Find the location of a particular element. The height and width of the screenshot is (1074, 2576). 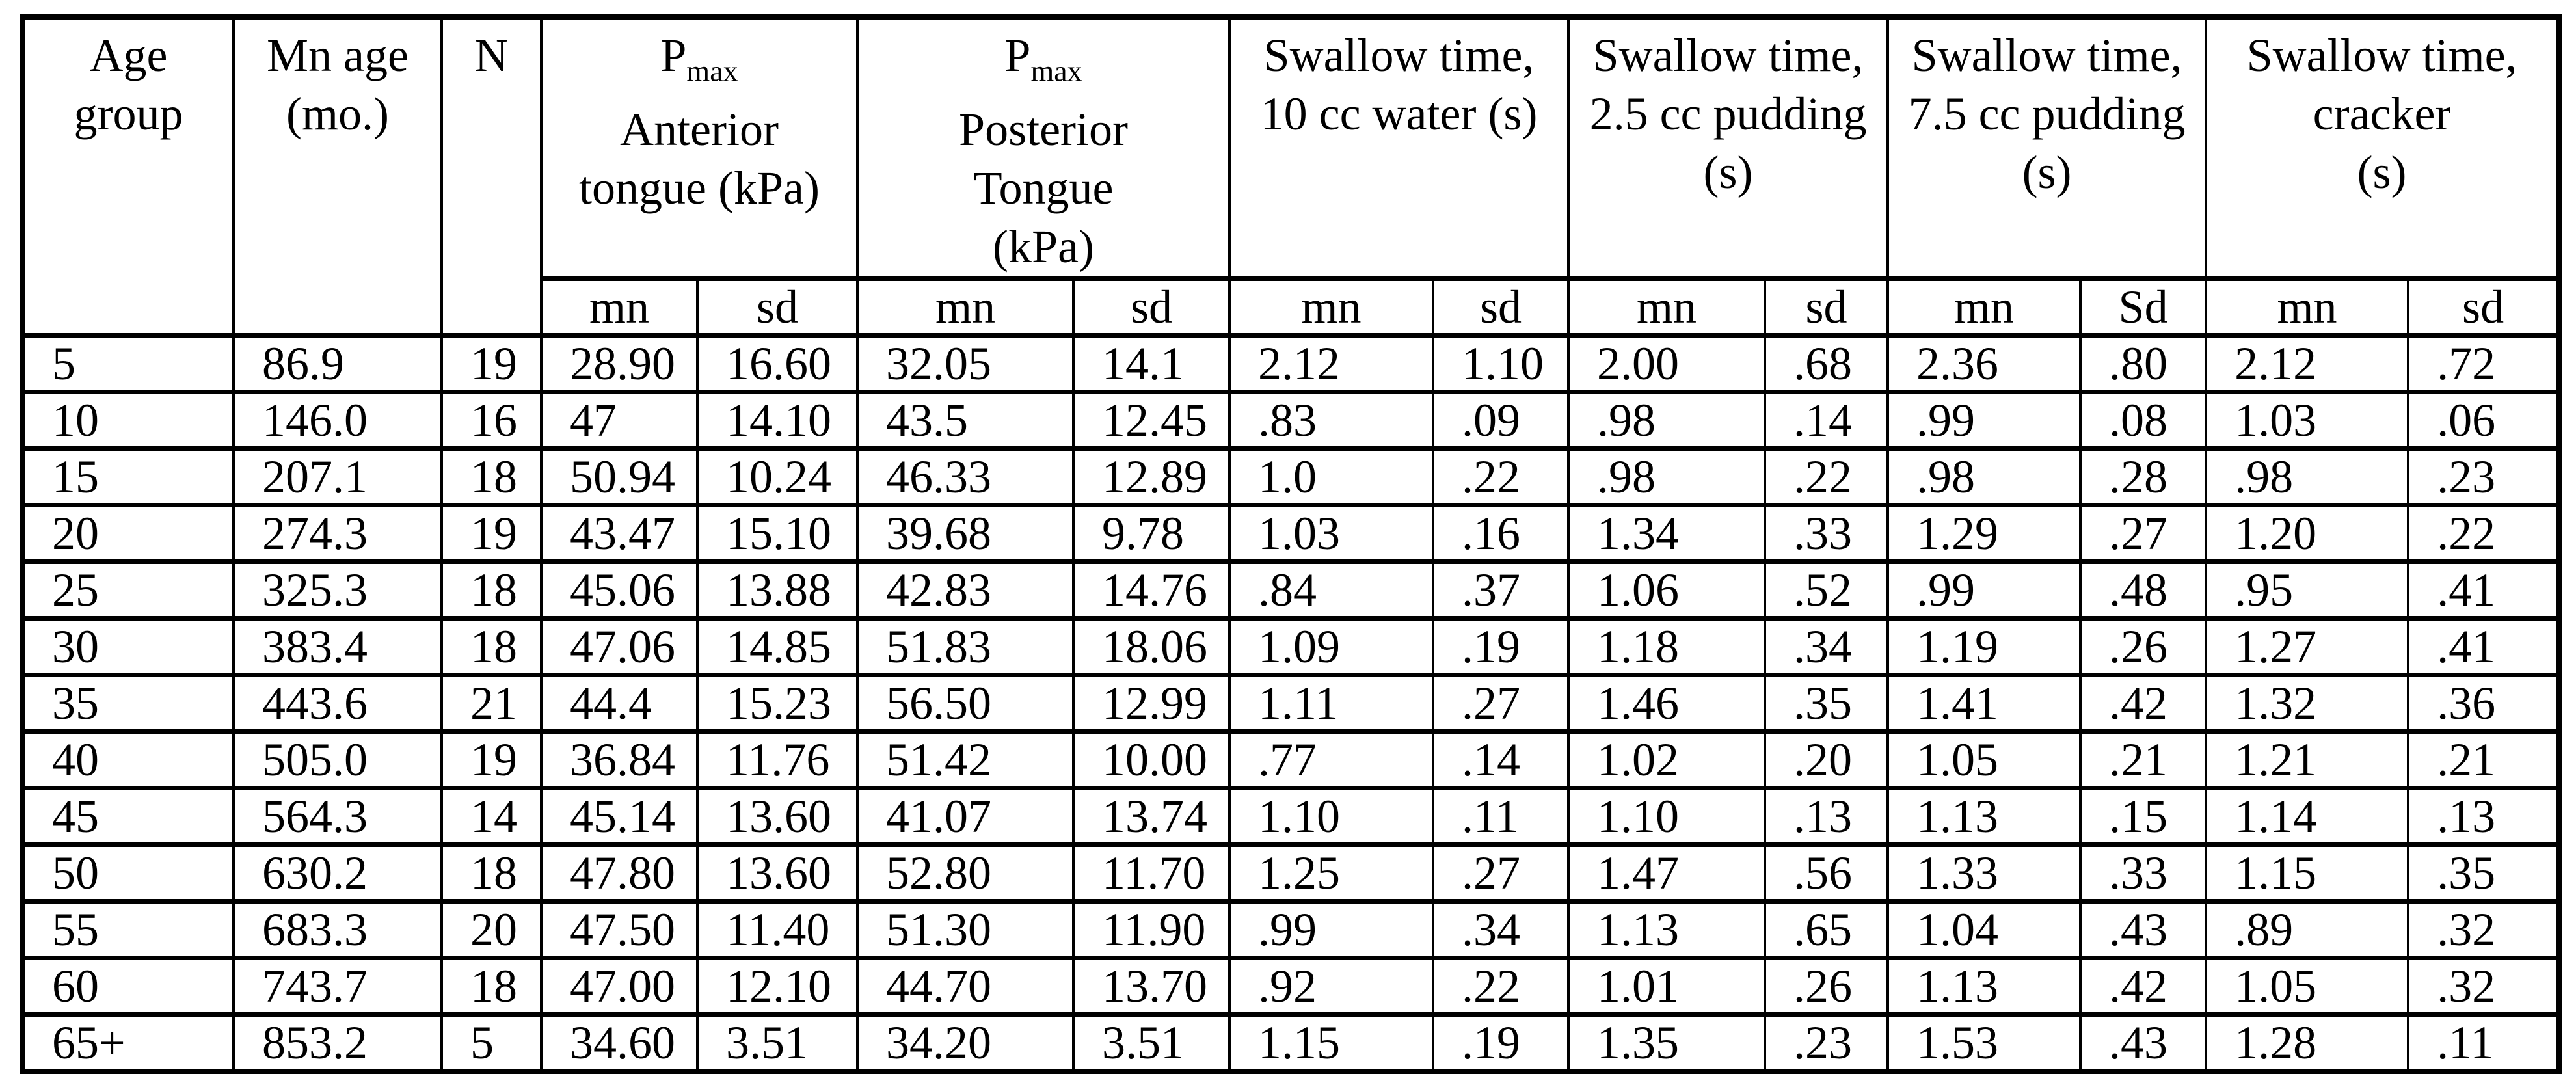

cell-mn_age: 853.2 is located at coordinates (337, 1043).